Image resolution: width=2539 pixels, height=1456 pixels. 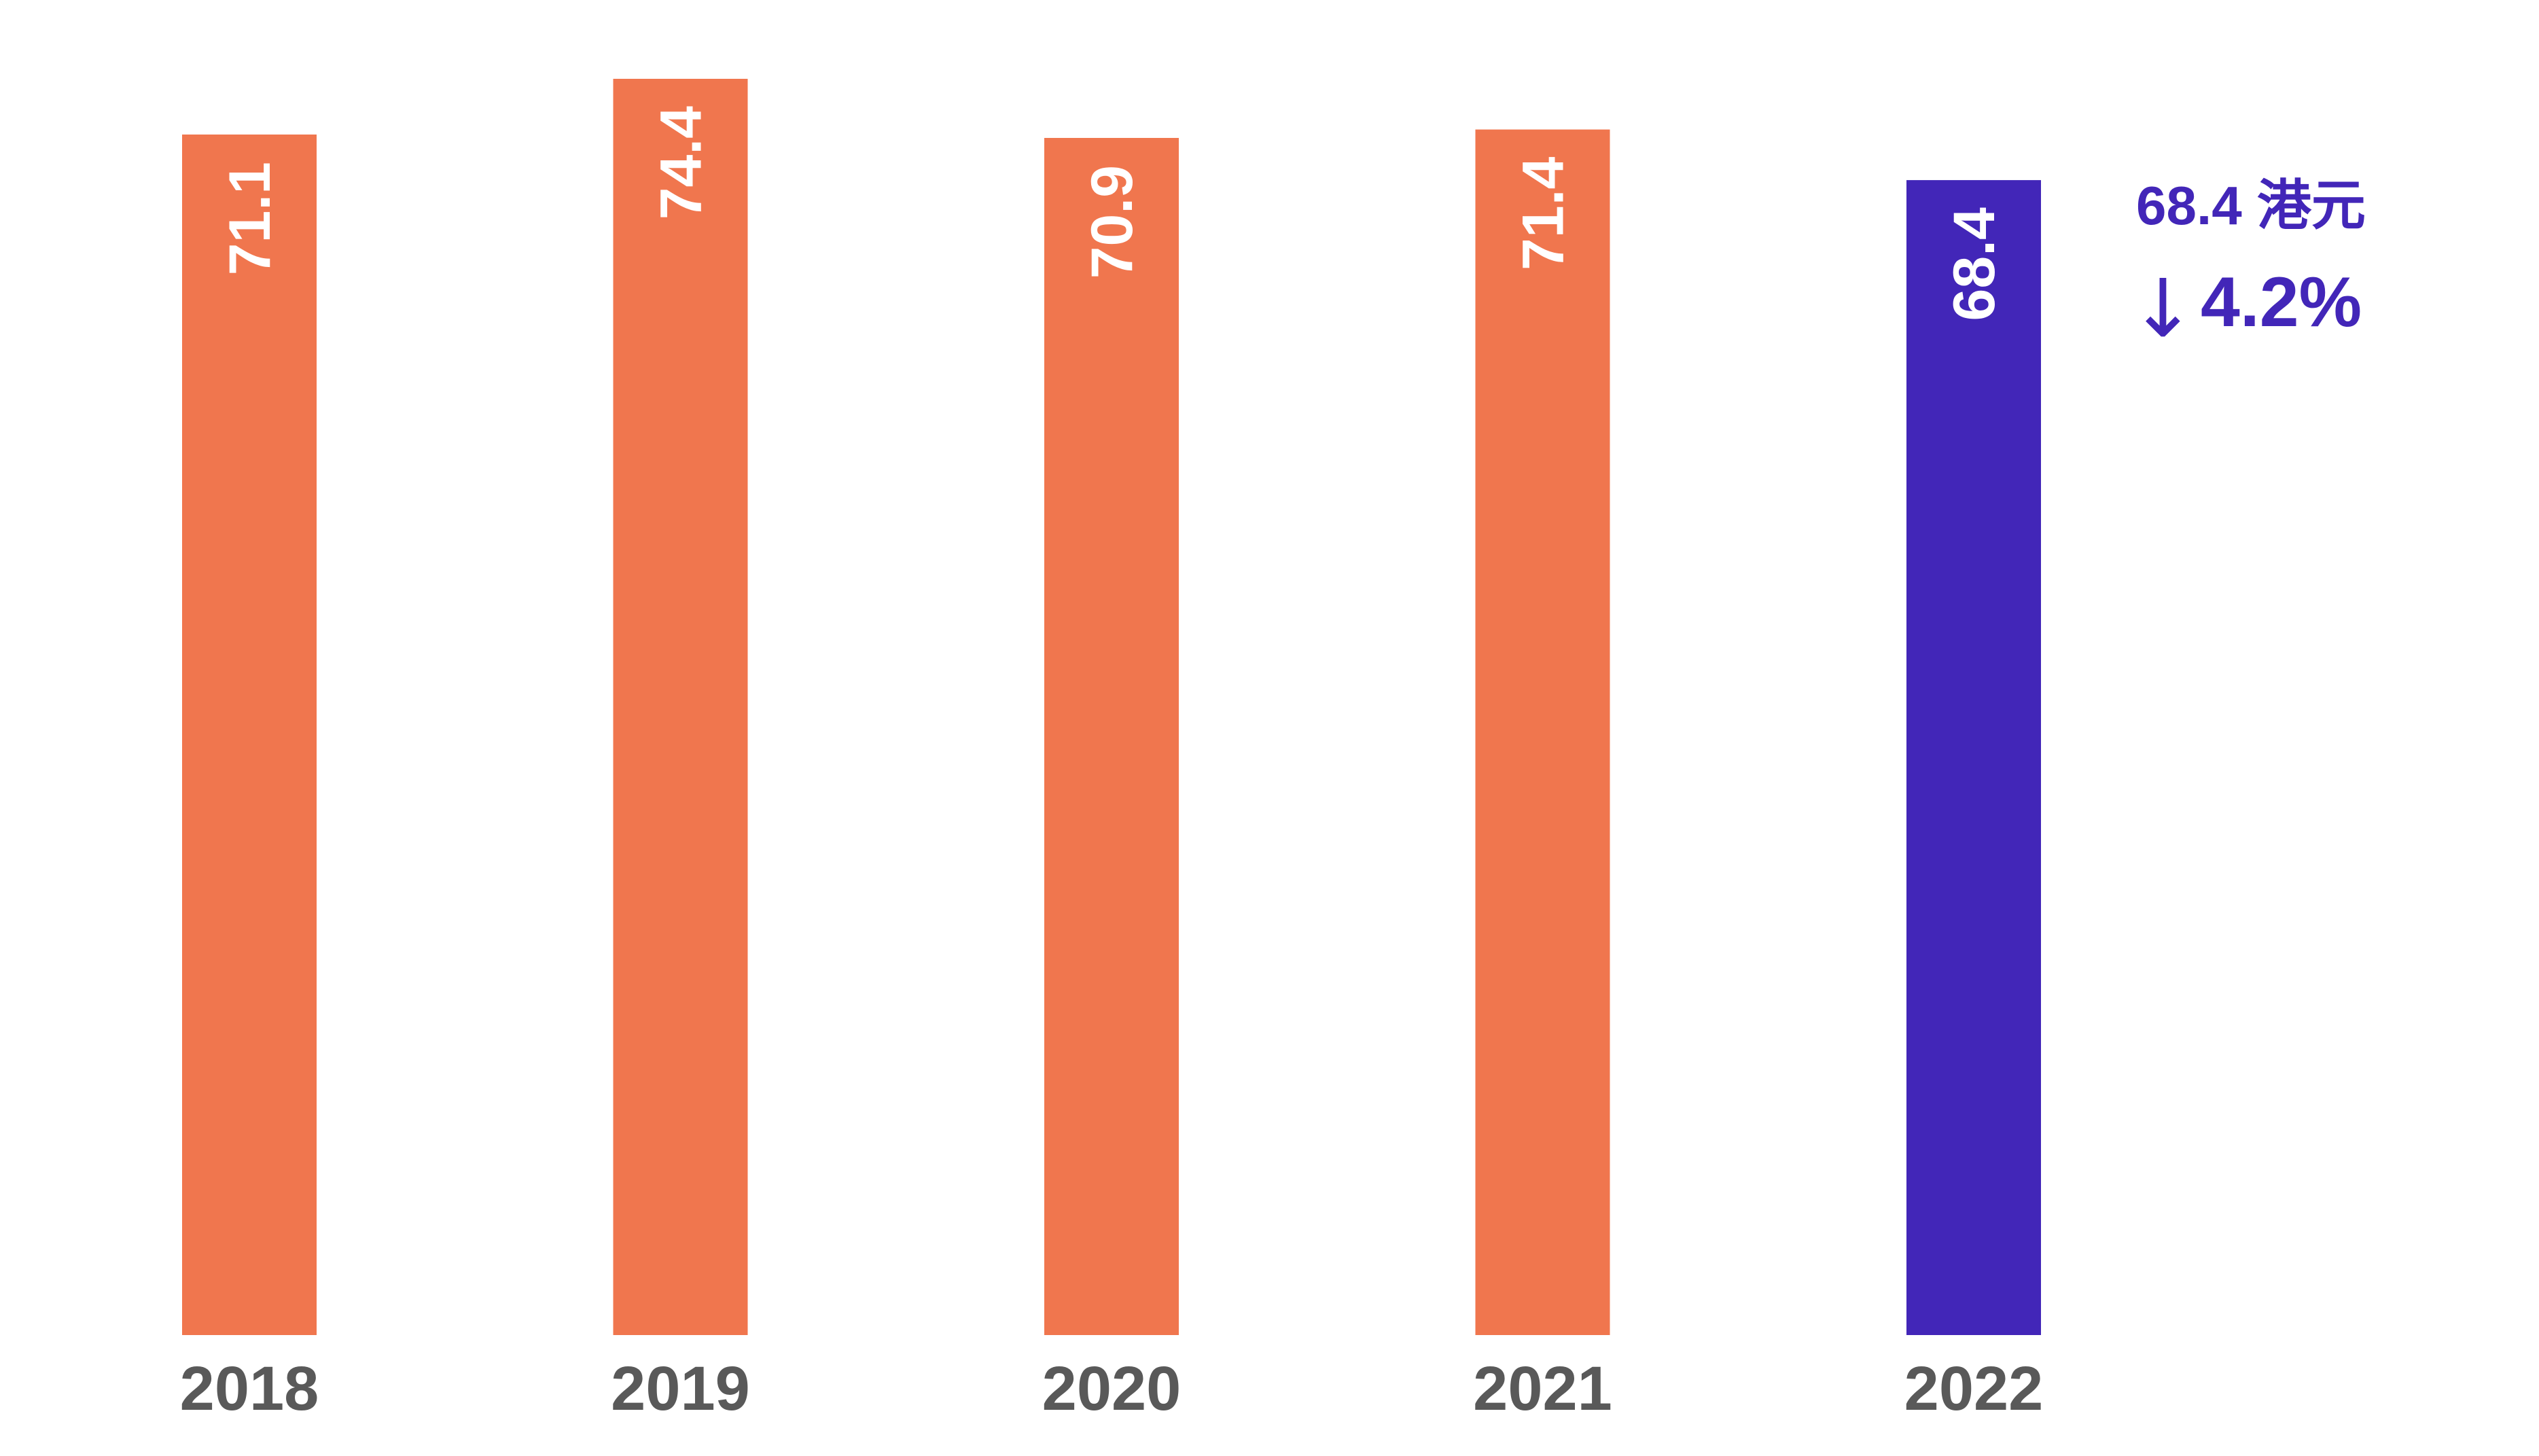 What do you see at coordinates (1112, 222) in the screenshot?
I see `value-label-2020: 70.9` at bounding box center [1112, 222].